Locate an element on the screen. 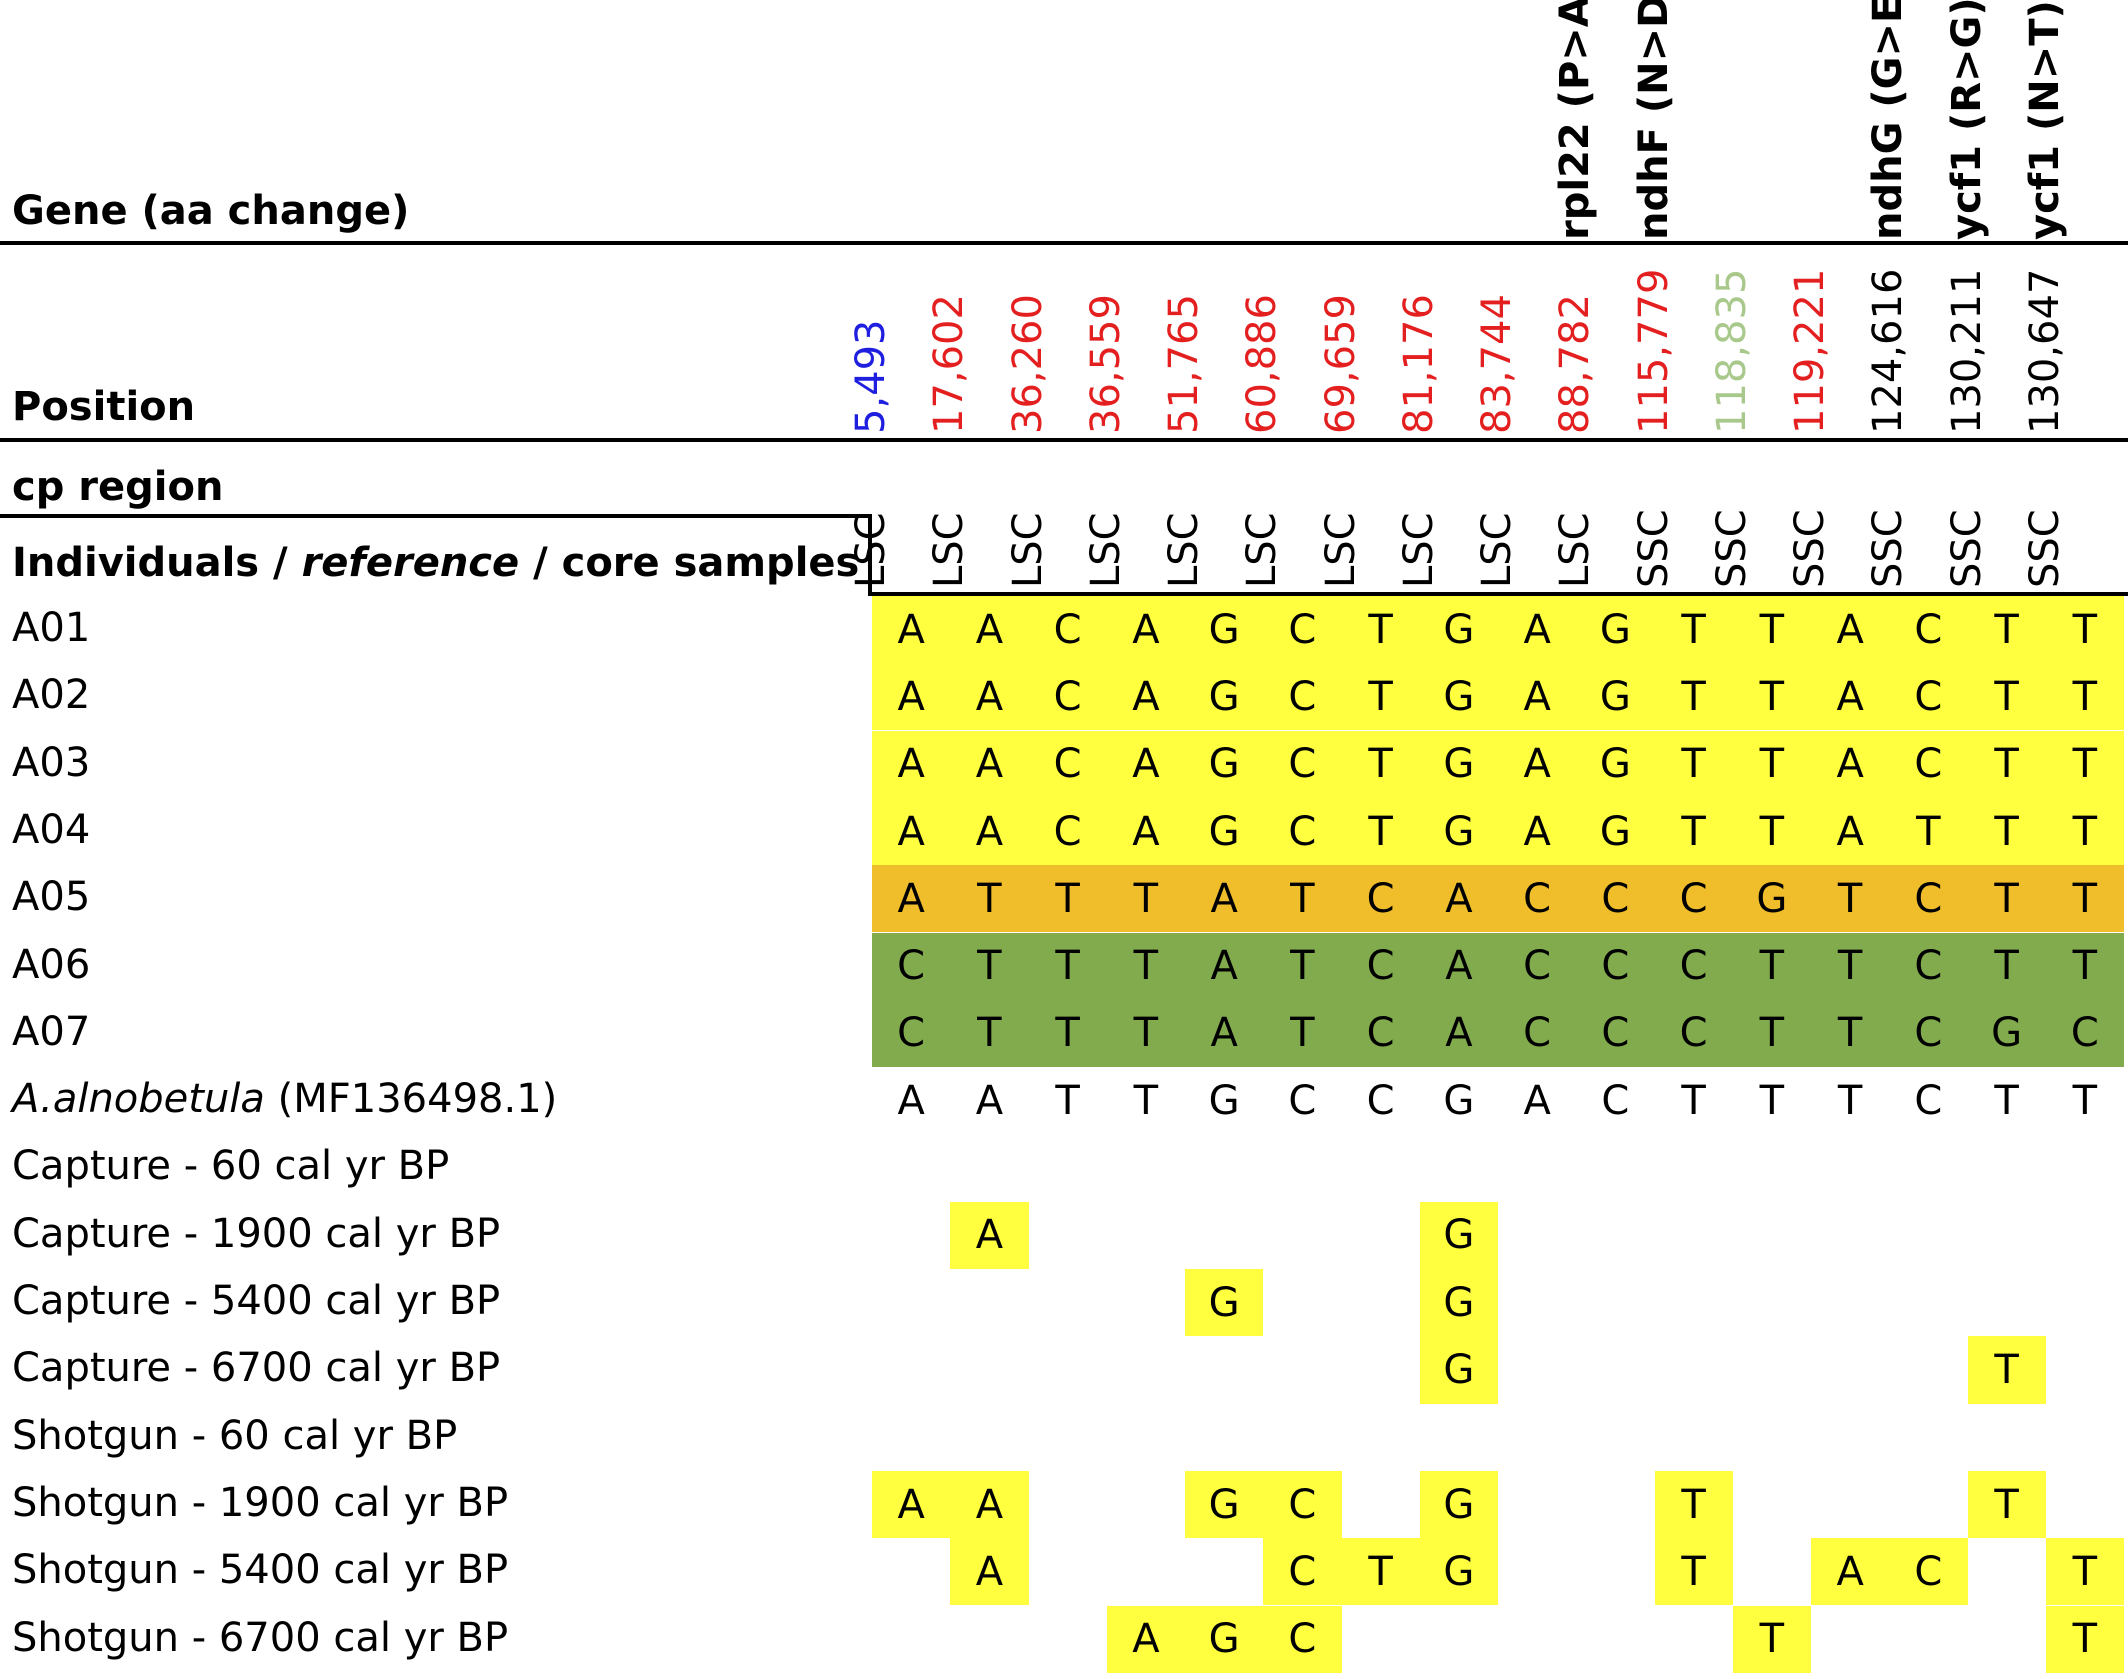 This screenshot has width=2128, height=1679. position-divider is located at coordinates (1064, 440).